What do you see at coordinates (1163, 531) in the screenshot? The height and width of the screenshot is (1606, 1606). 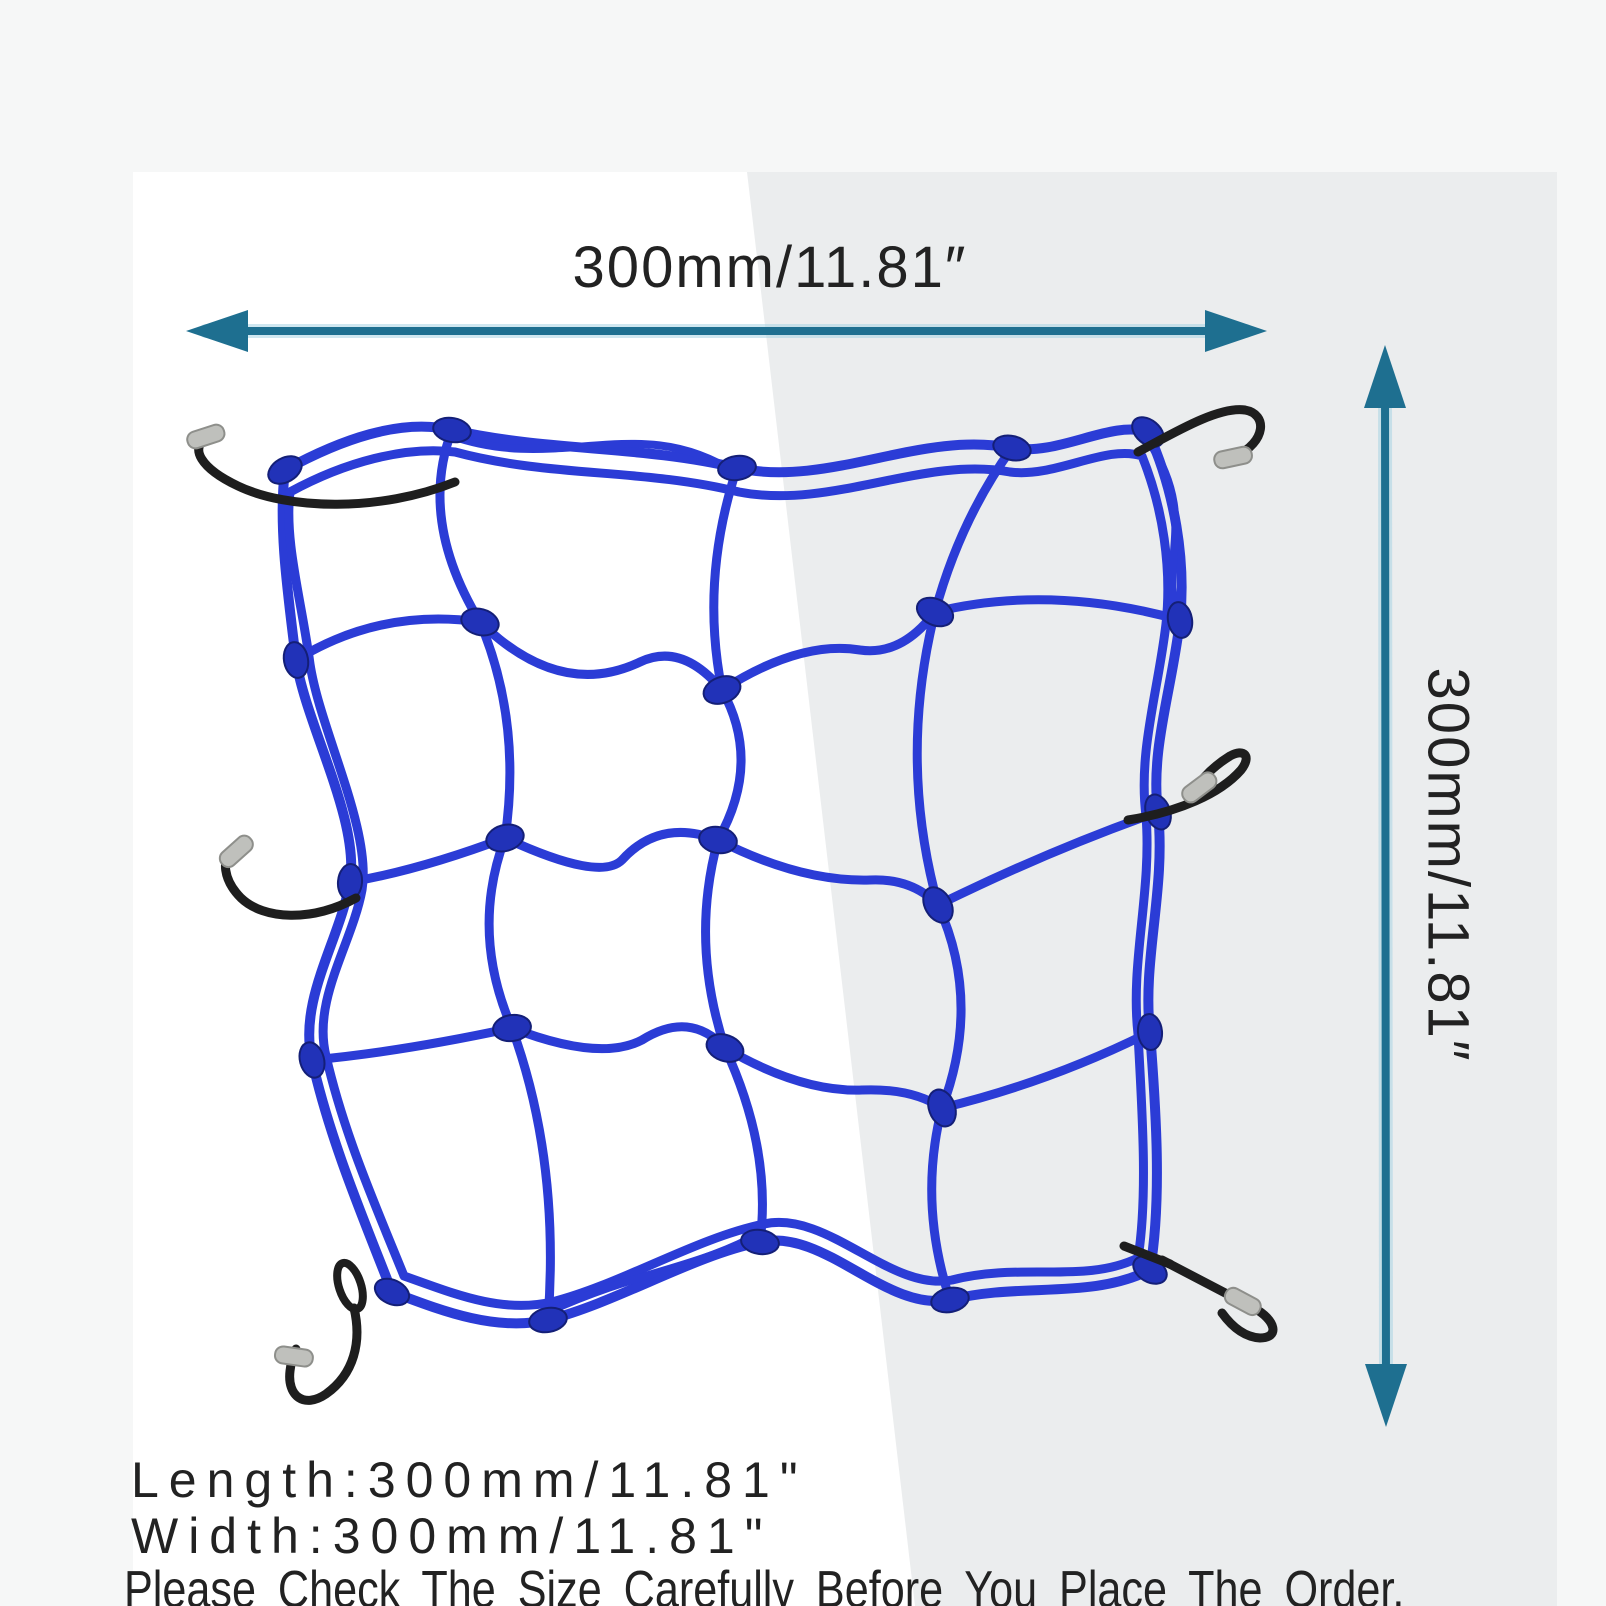 I see `net-extra-strand-right` at bounding box center [1163, 531].